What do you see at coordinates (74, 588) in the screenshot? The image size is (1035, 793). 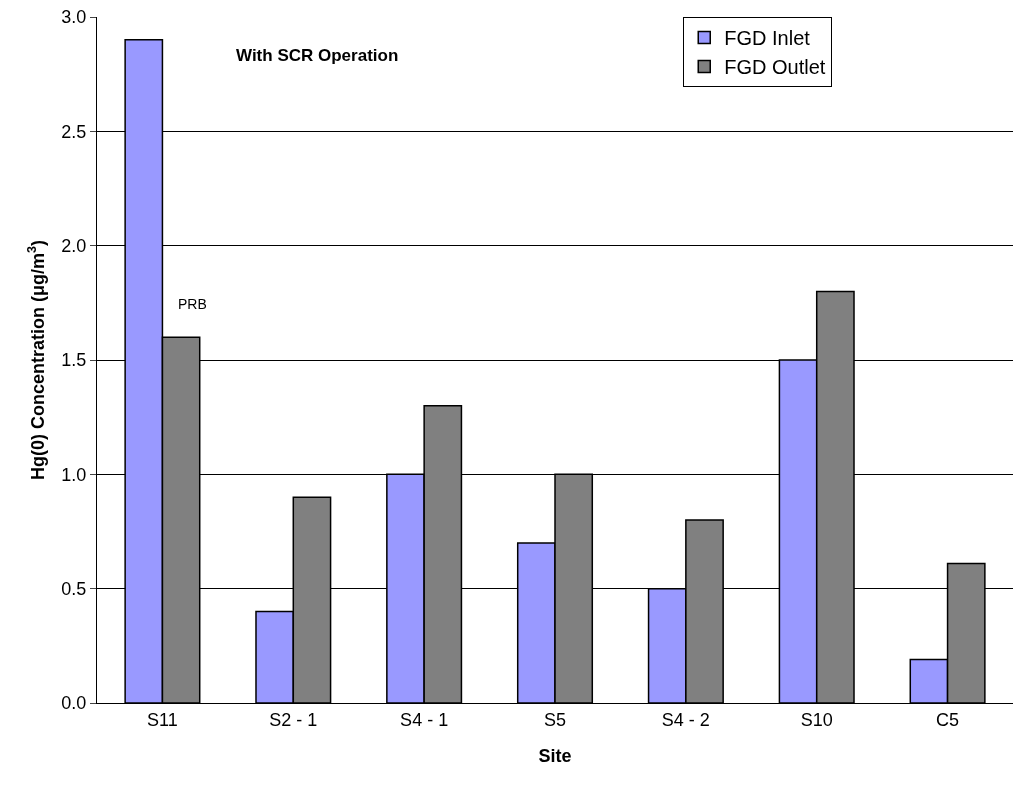 I see `y-tick-label: 0.5` at bounding box center [74, 588].